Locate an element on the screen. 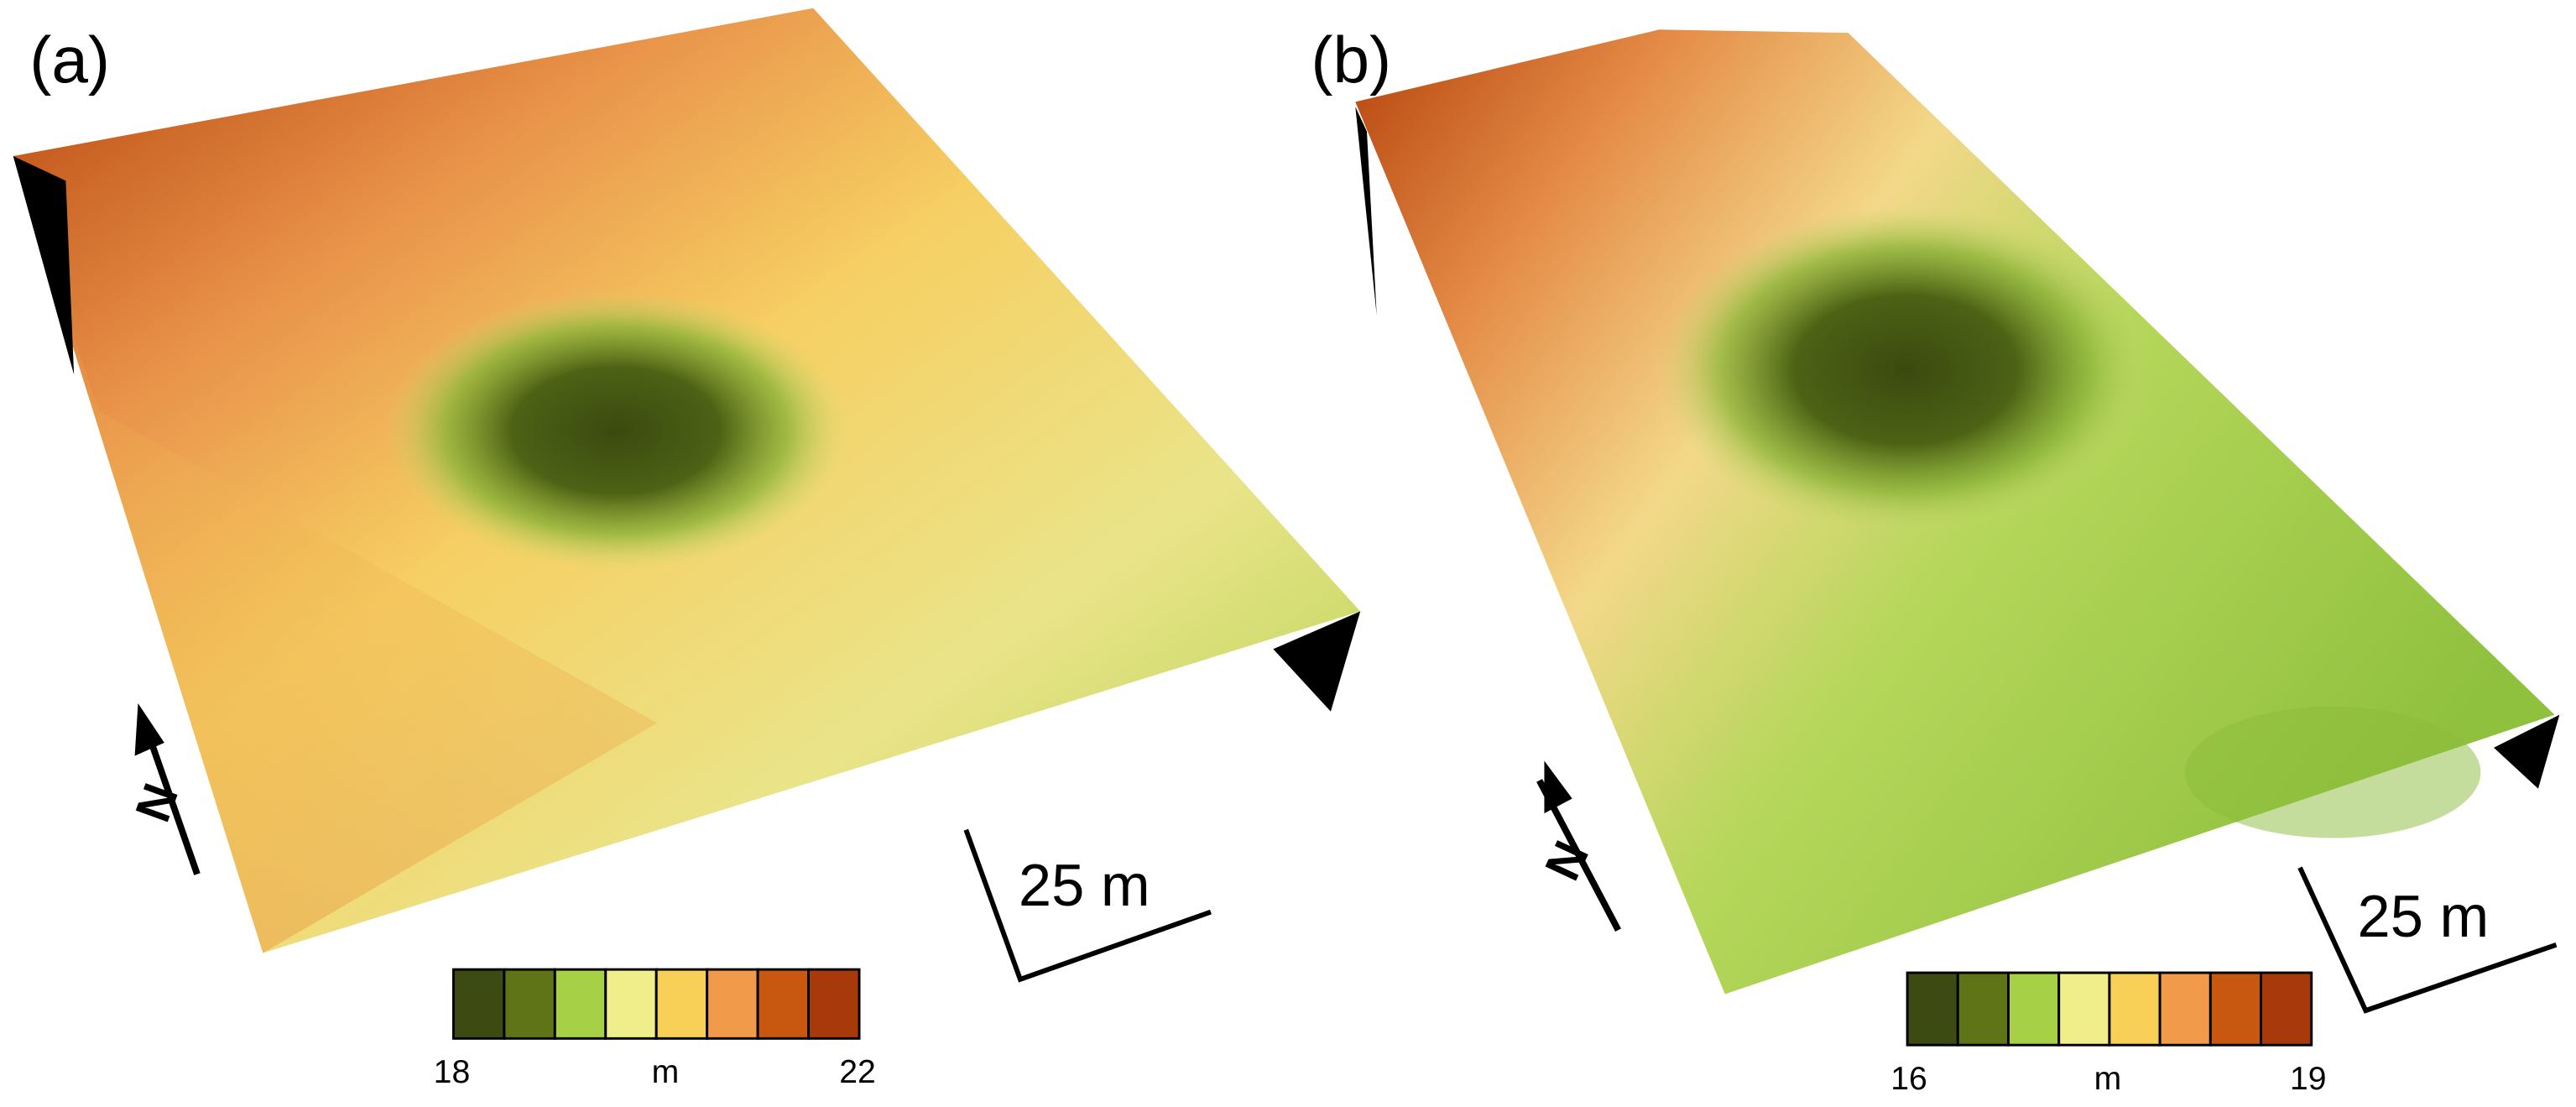  panel-label: (b) is located at coordinates (1351, 60).